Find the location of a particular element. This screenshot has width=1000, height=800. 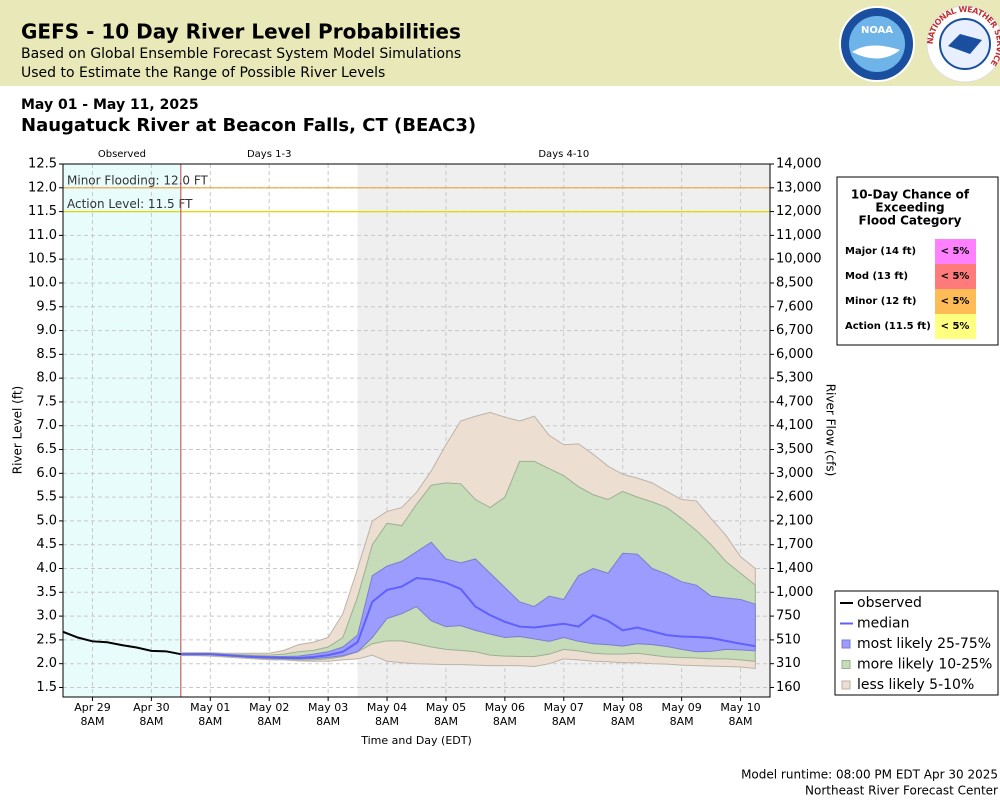

y-tick-label: 7.5 is located at coordinates (46, 401).